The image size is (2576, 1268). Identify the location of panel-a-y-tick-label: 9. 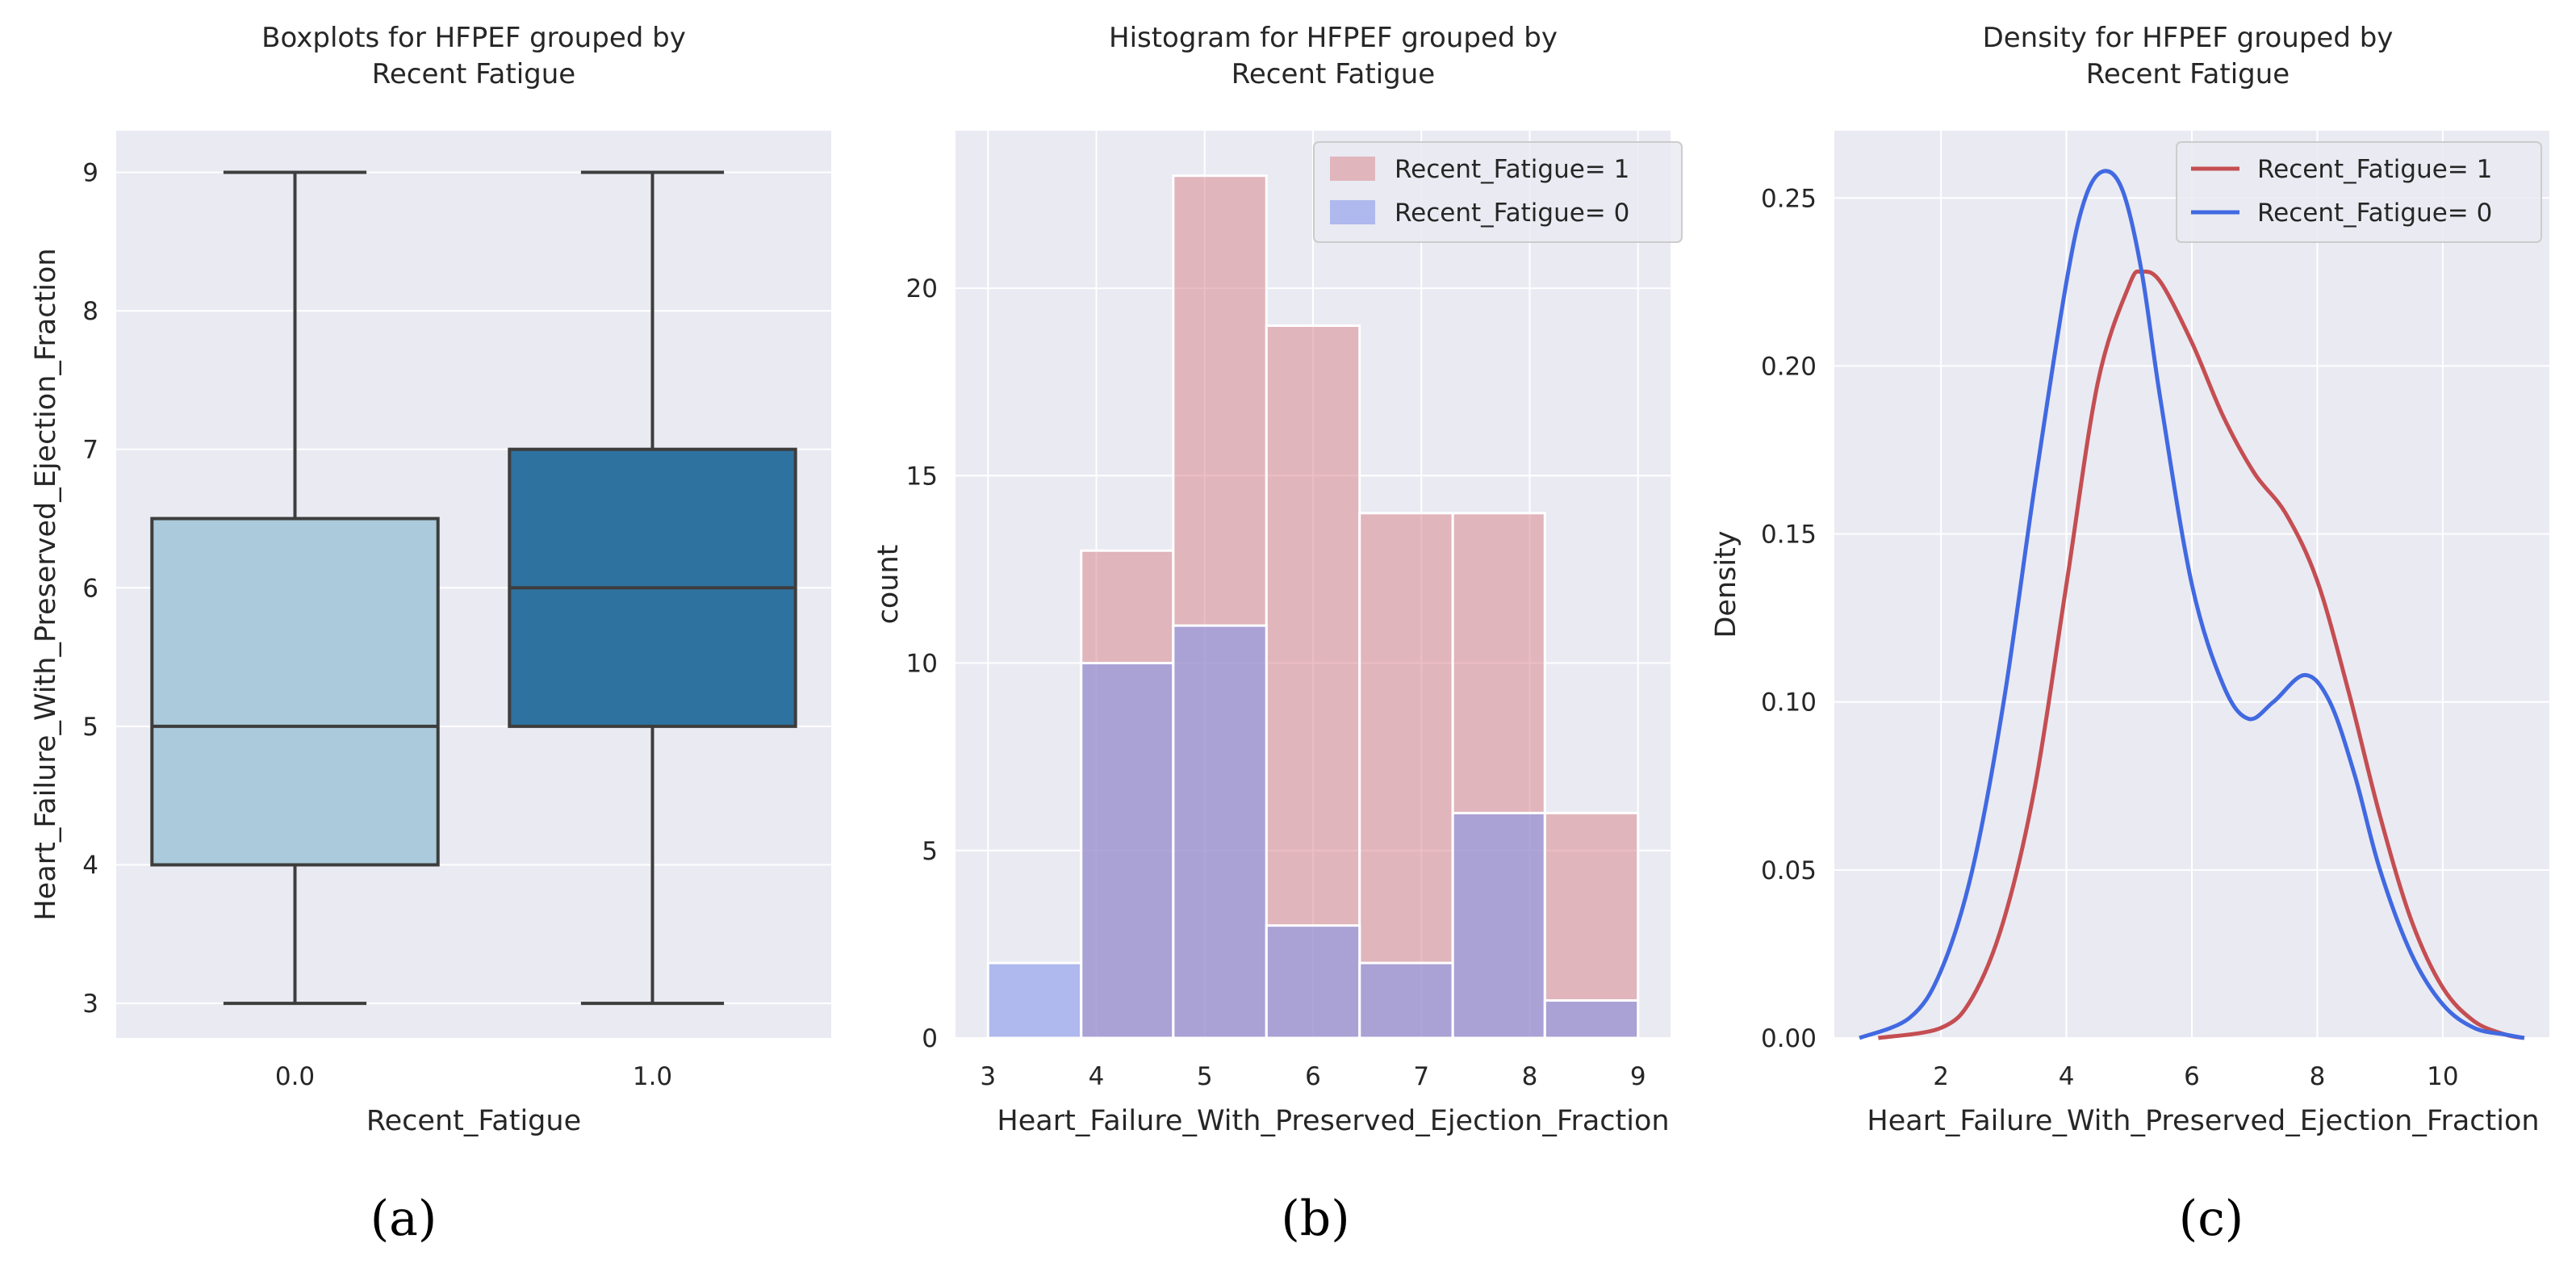
(90, 172).